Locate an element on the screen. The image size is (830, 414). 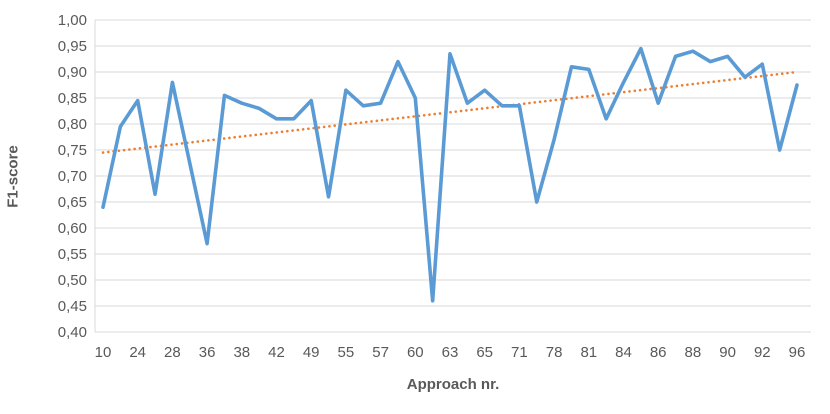
y-tick-label: 0,60 is located at coordinates (72, 228).